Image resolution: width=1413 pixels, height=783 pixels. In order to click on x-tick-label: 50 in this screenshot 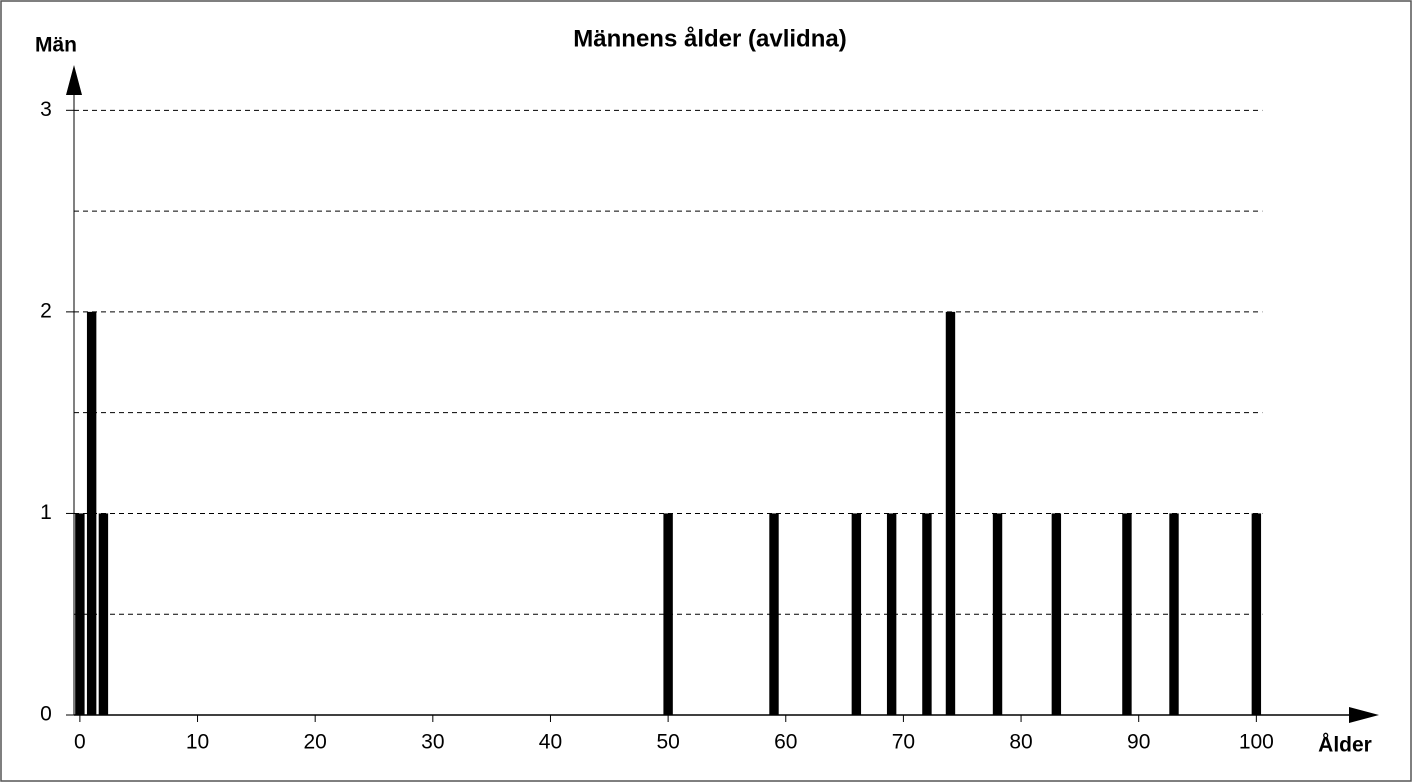, I will do `click(667, 742)`.